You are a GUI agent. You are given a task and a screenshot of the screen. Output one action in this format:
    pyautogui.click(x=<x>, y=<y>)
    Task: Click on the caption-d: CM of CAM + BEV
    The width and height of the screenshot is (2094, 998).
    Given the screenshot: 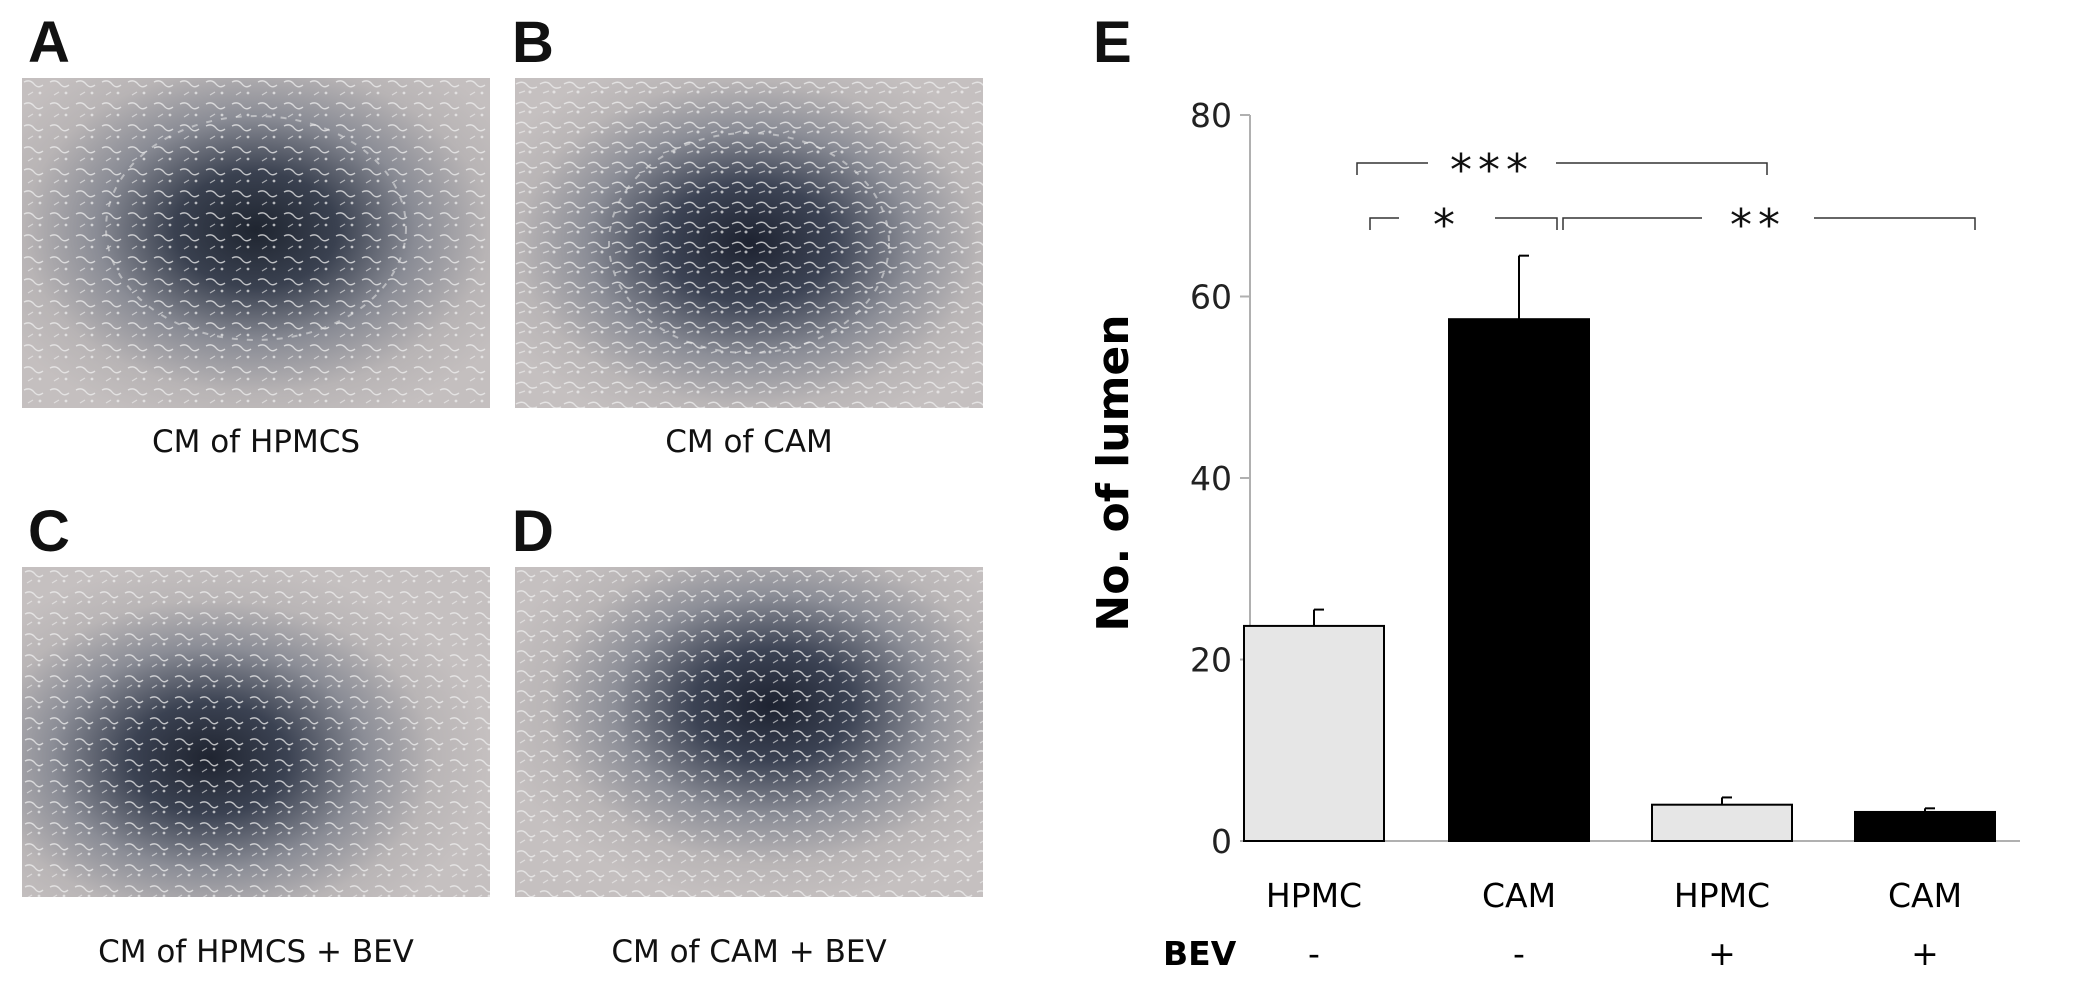 What is the action you would take?
    pyautogui.click(x=749, y=952)
    